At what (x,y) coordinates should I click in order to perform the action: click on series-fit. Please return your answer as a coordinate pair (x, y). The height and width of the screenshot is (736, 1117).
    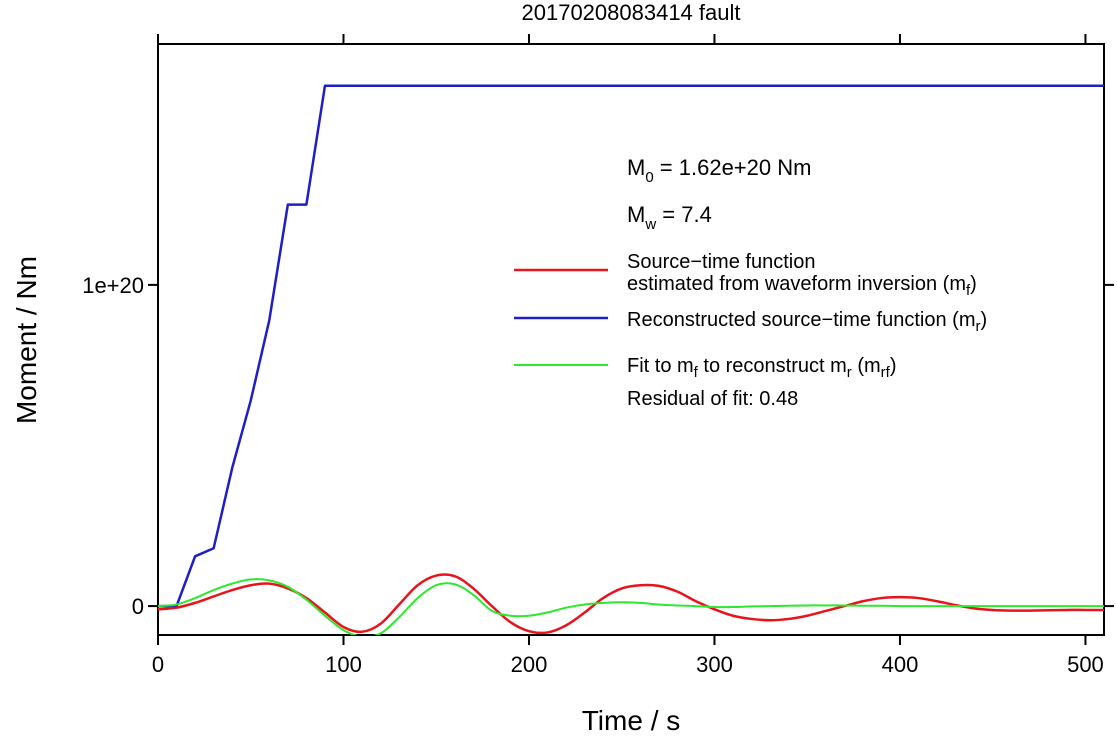
    Looking at the image, I should click on (631, 606).